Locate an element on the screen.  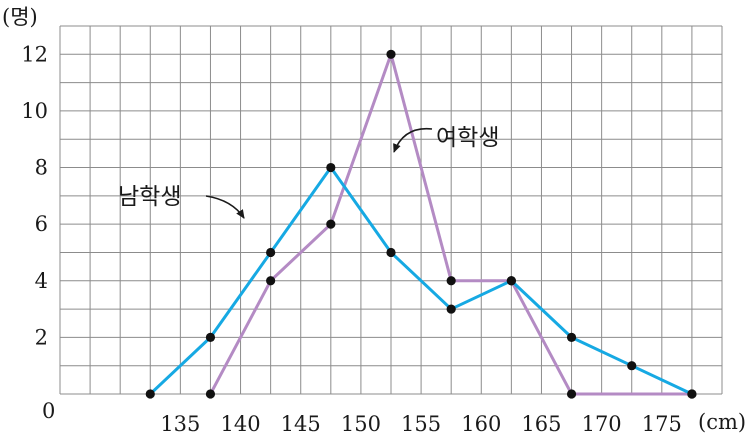
series-label-girls: 여학생 is located at coordinates (467, 138).